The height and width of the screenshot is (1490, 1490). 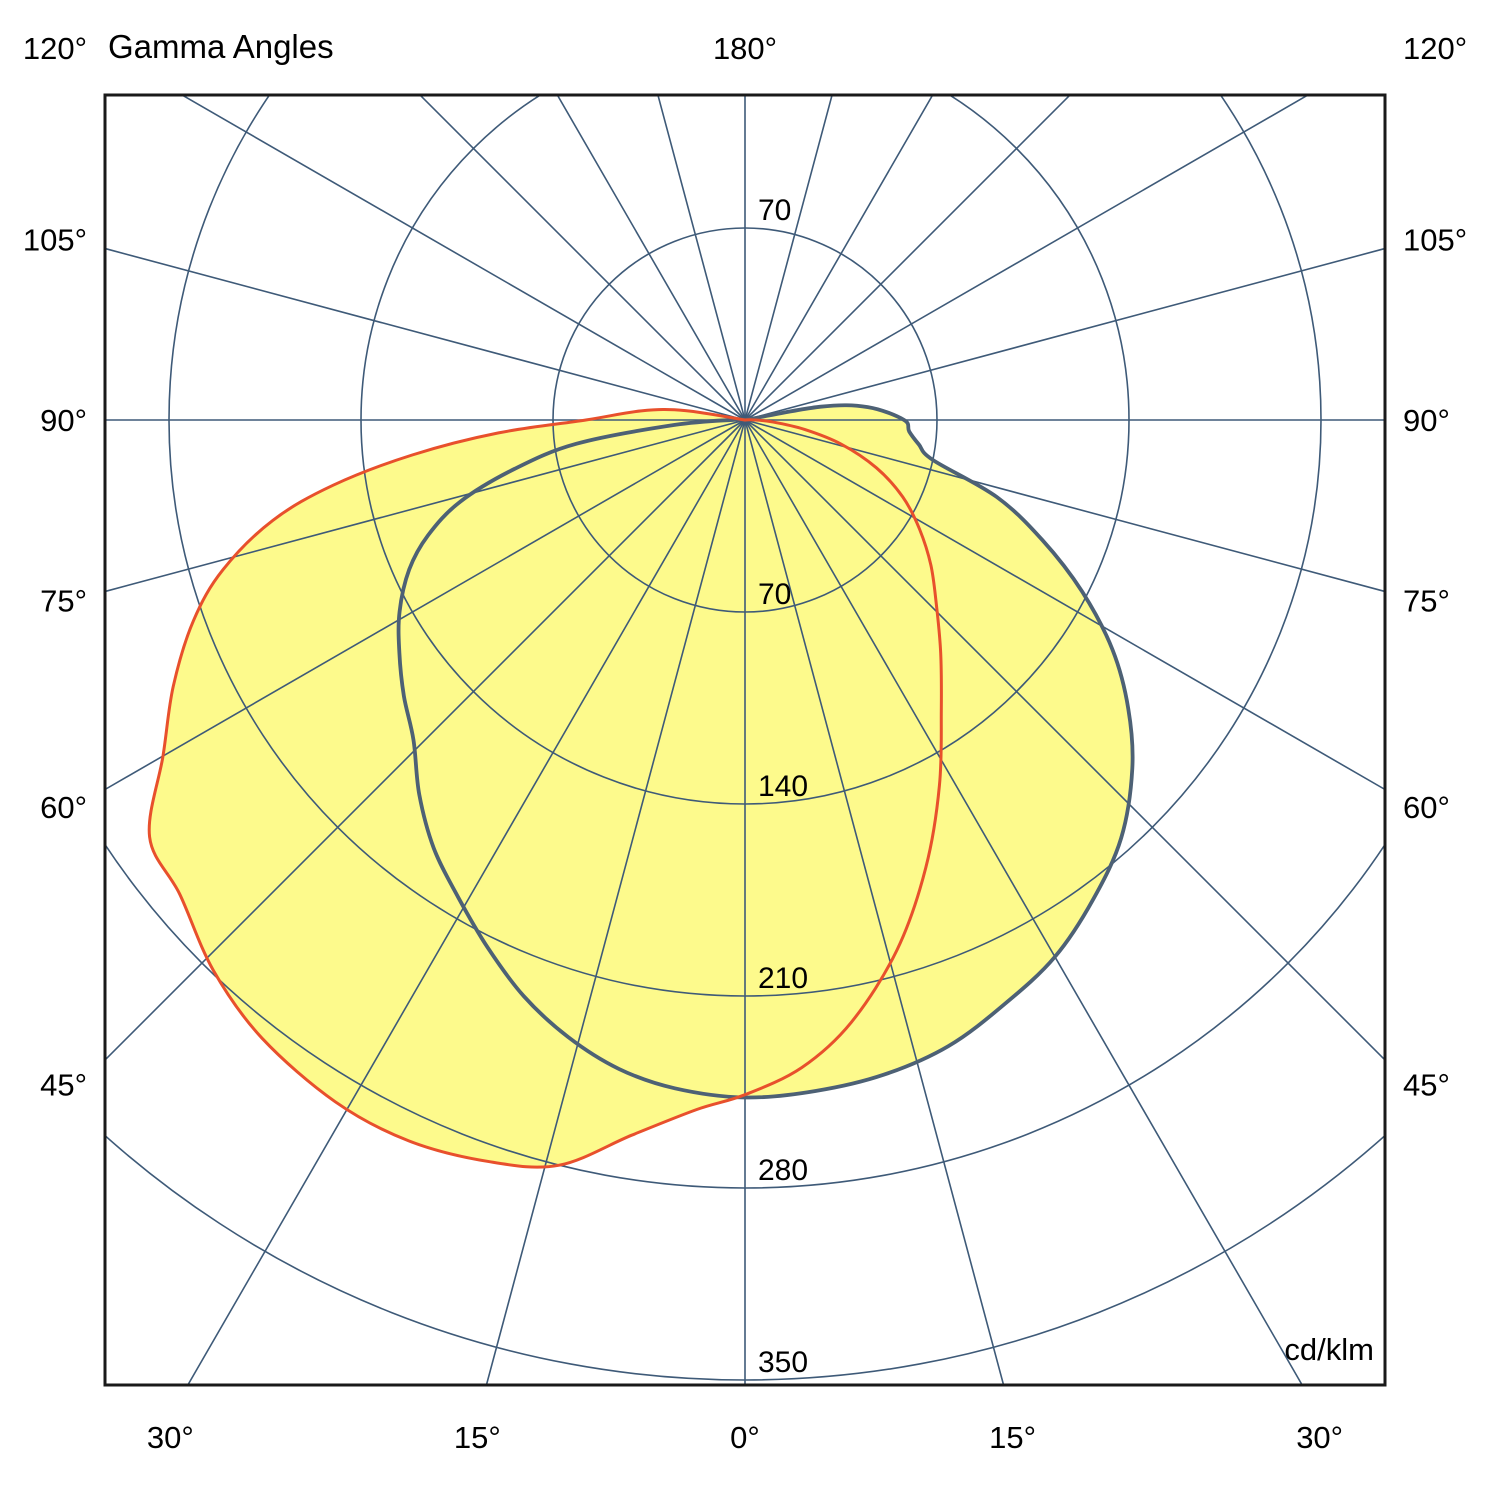 I want to click on angle-label-bottom-neg30: 30°, so click(x=170, y=1437).